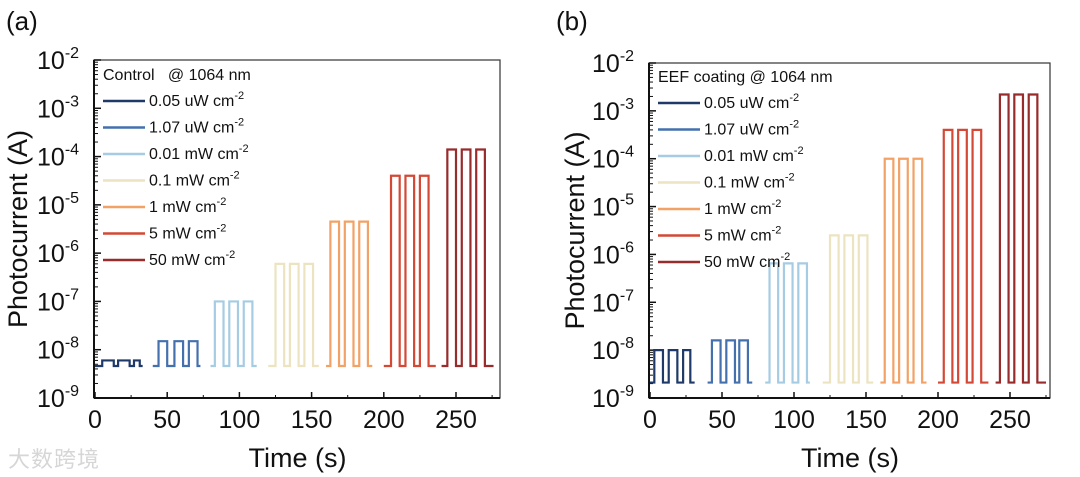  What do you see at coordinates (745, 77) in the screenshot?
I see `legend-title: EEF coating @ 1064 nm` at bounding box center [745, 77].